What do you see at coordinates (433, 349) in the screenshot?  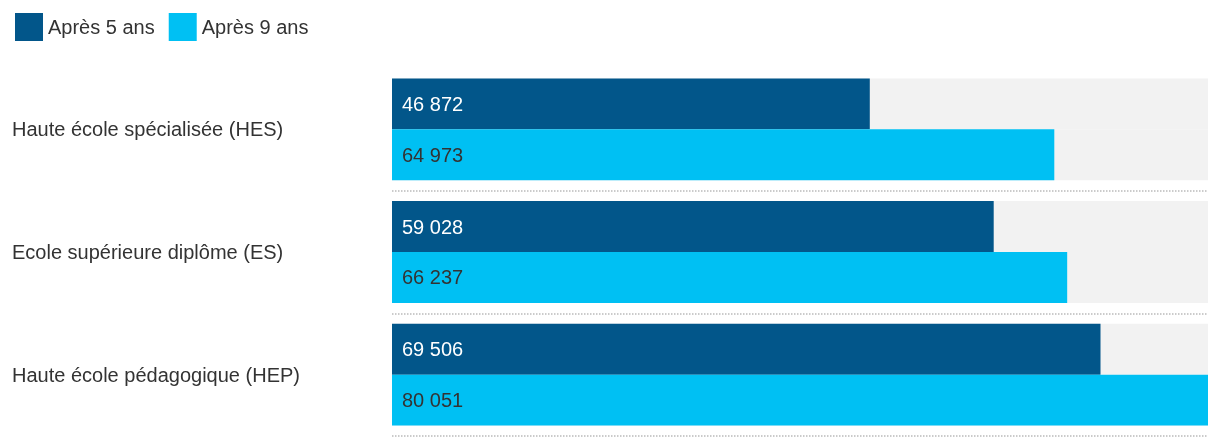 I see `data-label: 69 506` at bounding box center [433, 349].